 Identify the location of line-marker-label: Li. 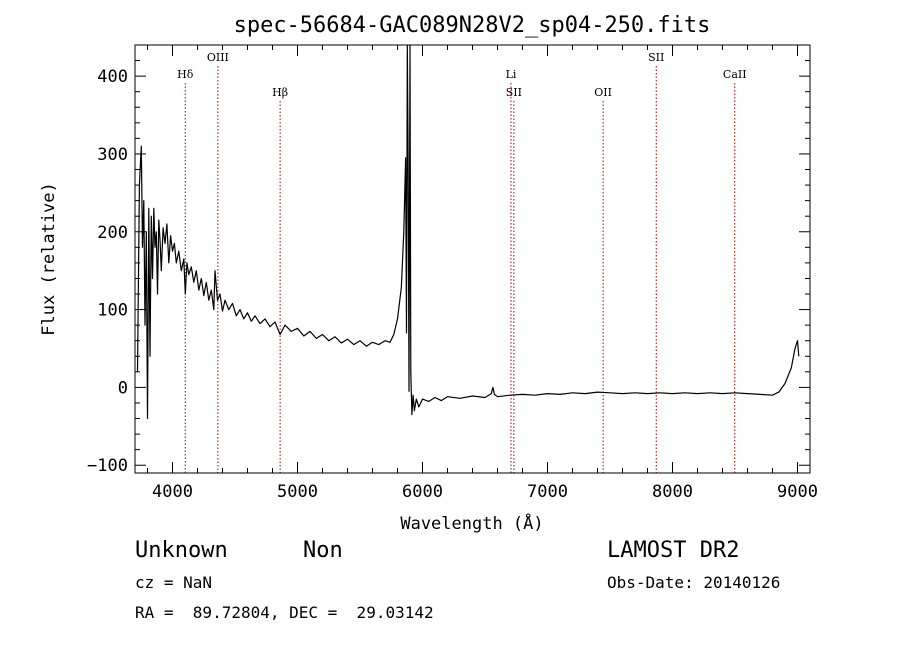
(511, 74).